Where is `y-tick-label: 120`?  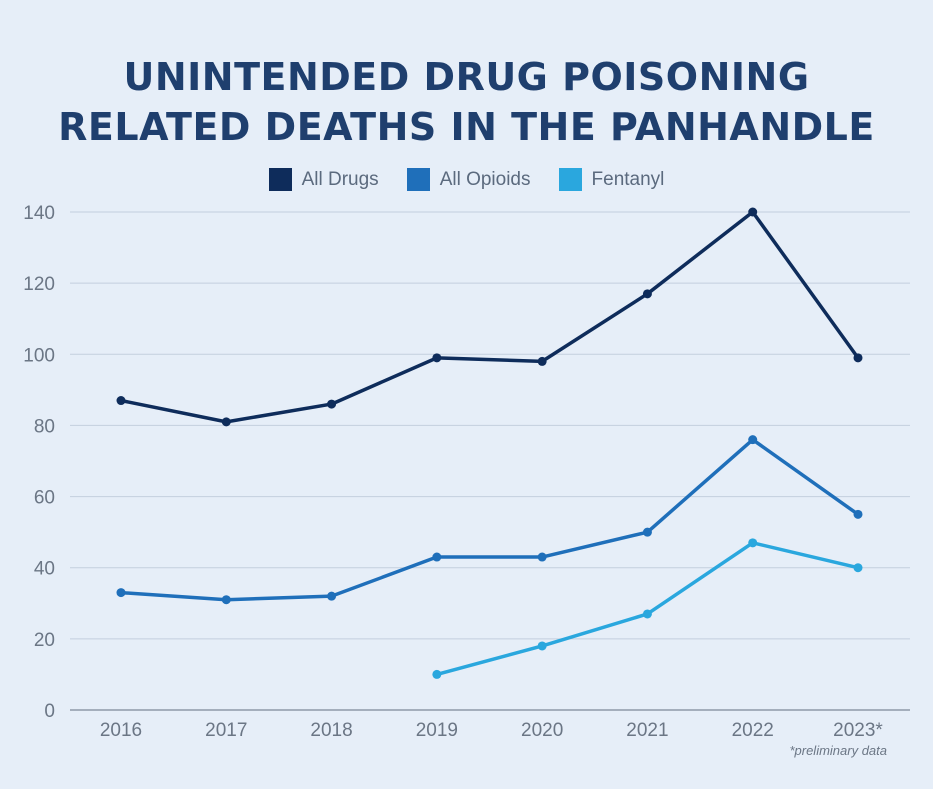
y-tick-label: 120 is located at coordinates (39, 284).